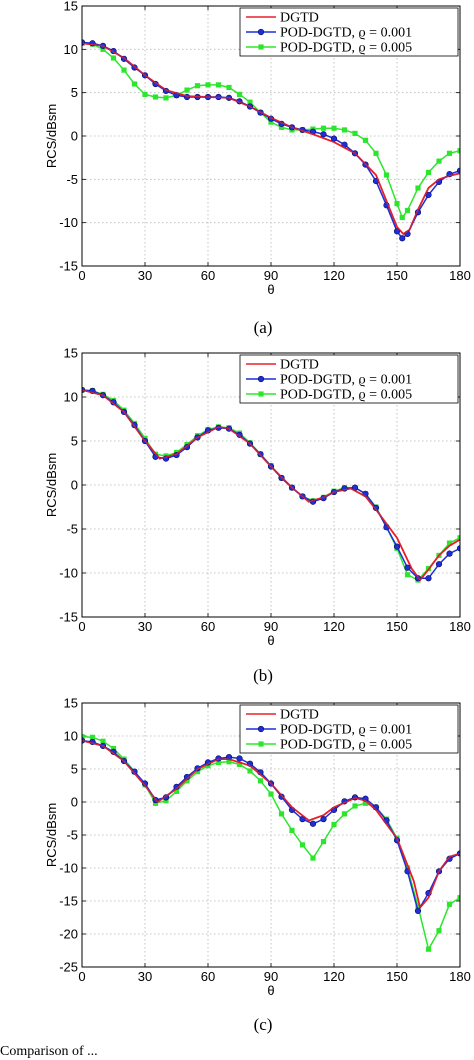  Describe the element at coordinates (72, 835) in the screenshot. I see `y-tick-label: -5` at that location.